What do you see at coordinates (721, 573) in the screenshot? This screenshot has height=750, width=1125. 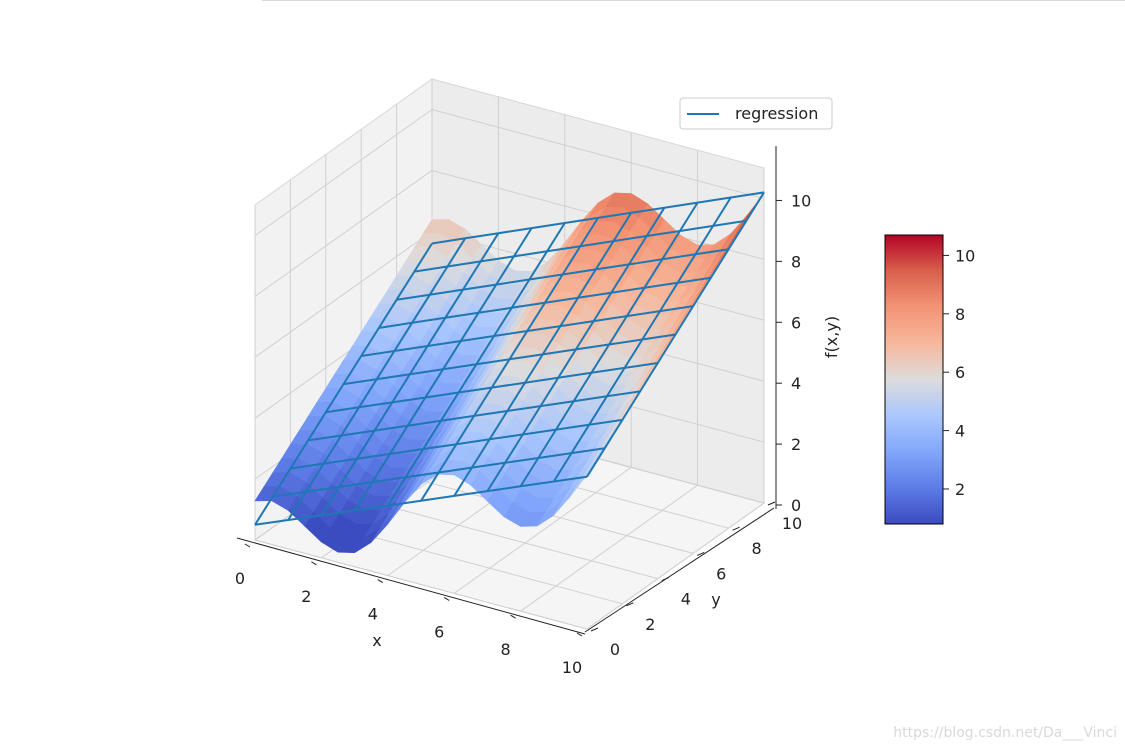 I see `y-tick-label: 6` at bounding box center [721, 573].